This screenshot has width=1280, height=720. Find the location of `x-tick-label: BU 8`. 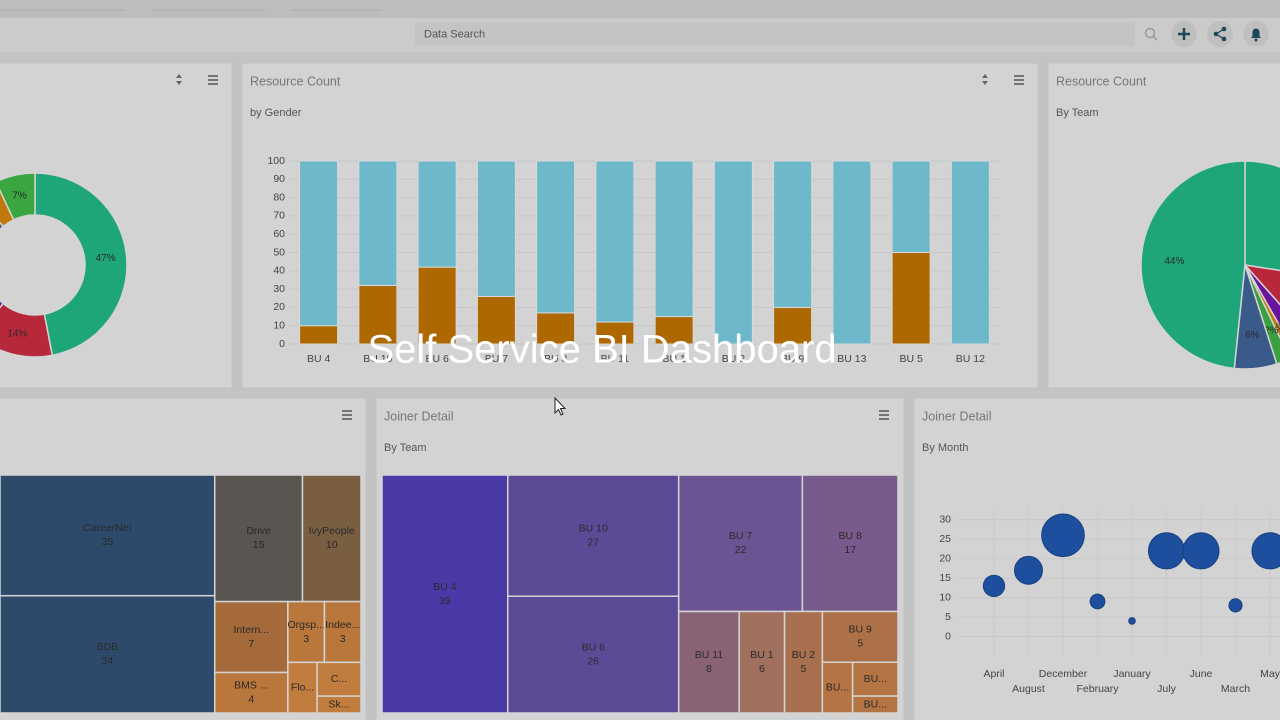

x-tick-label: BU 8 is located at coordinates (556, 359).